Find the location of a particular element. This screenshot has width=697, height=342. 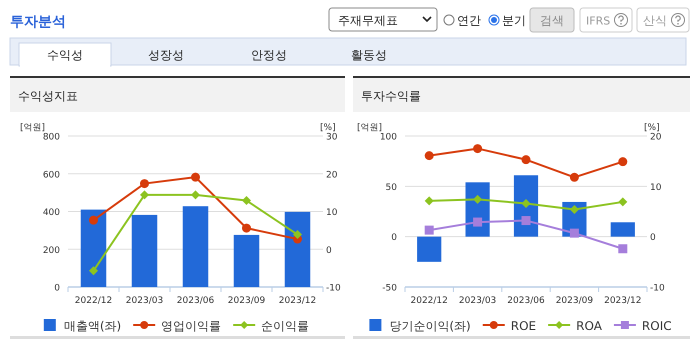

y-tick-label: 800 is located at coordinates (51, 137).